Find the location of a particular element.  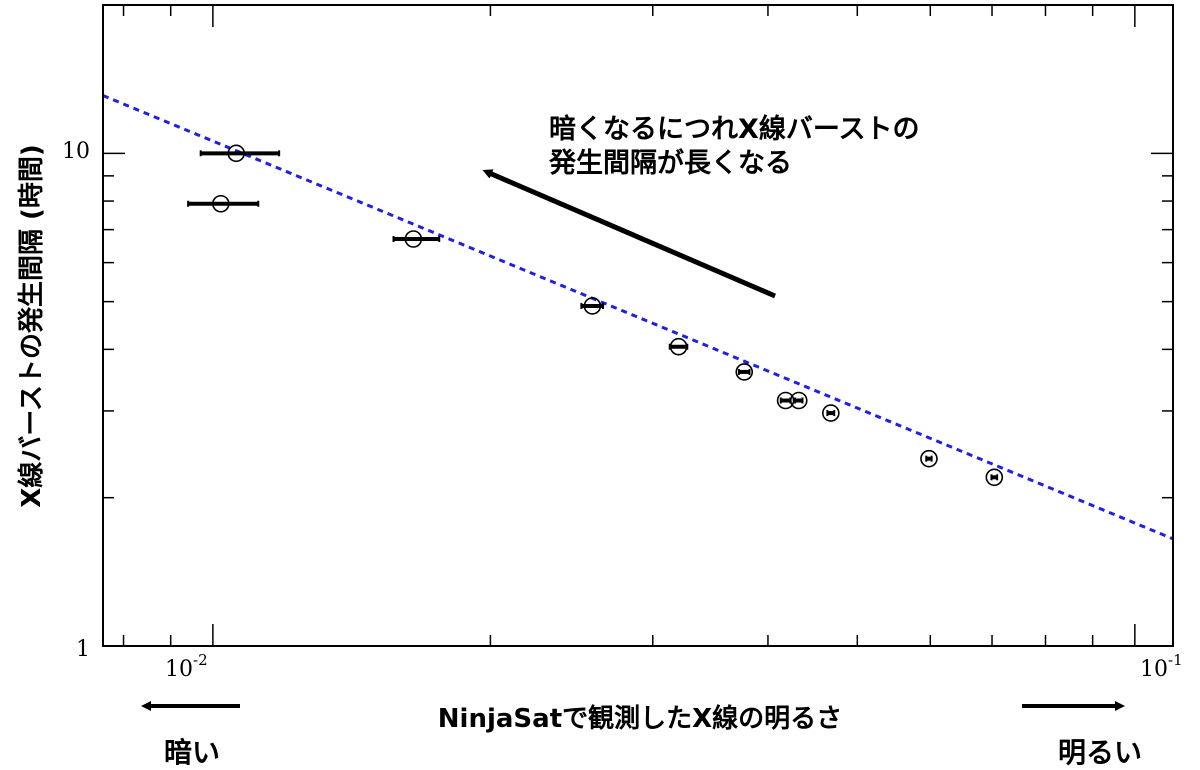

x-tick-label-0.1-exp: -1 is located at coordinates (1175, 660).